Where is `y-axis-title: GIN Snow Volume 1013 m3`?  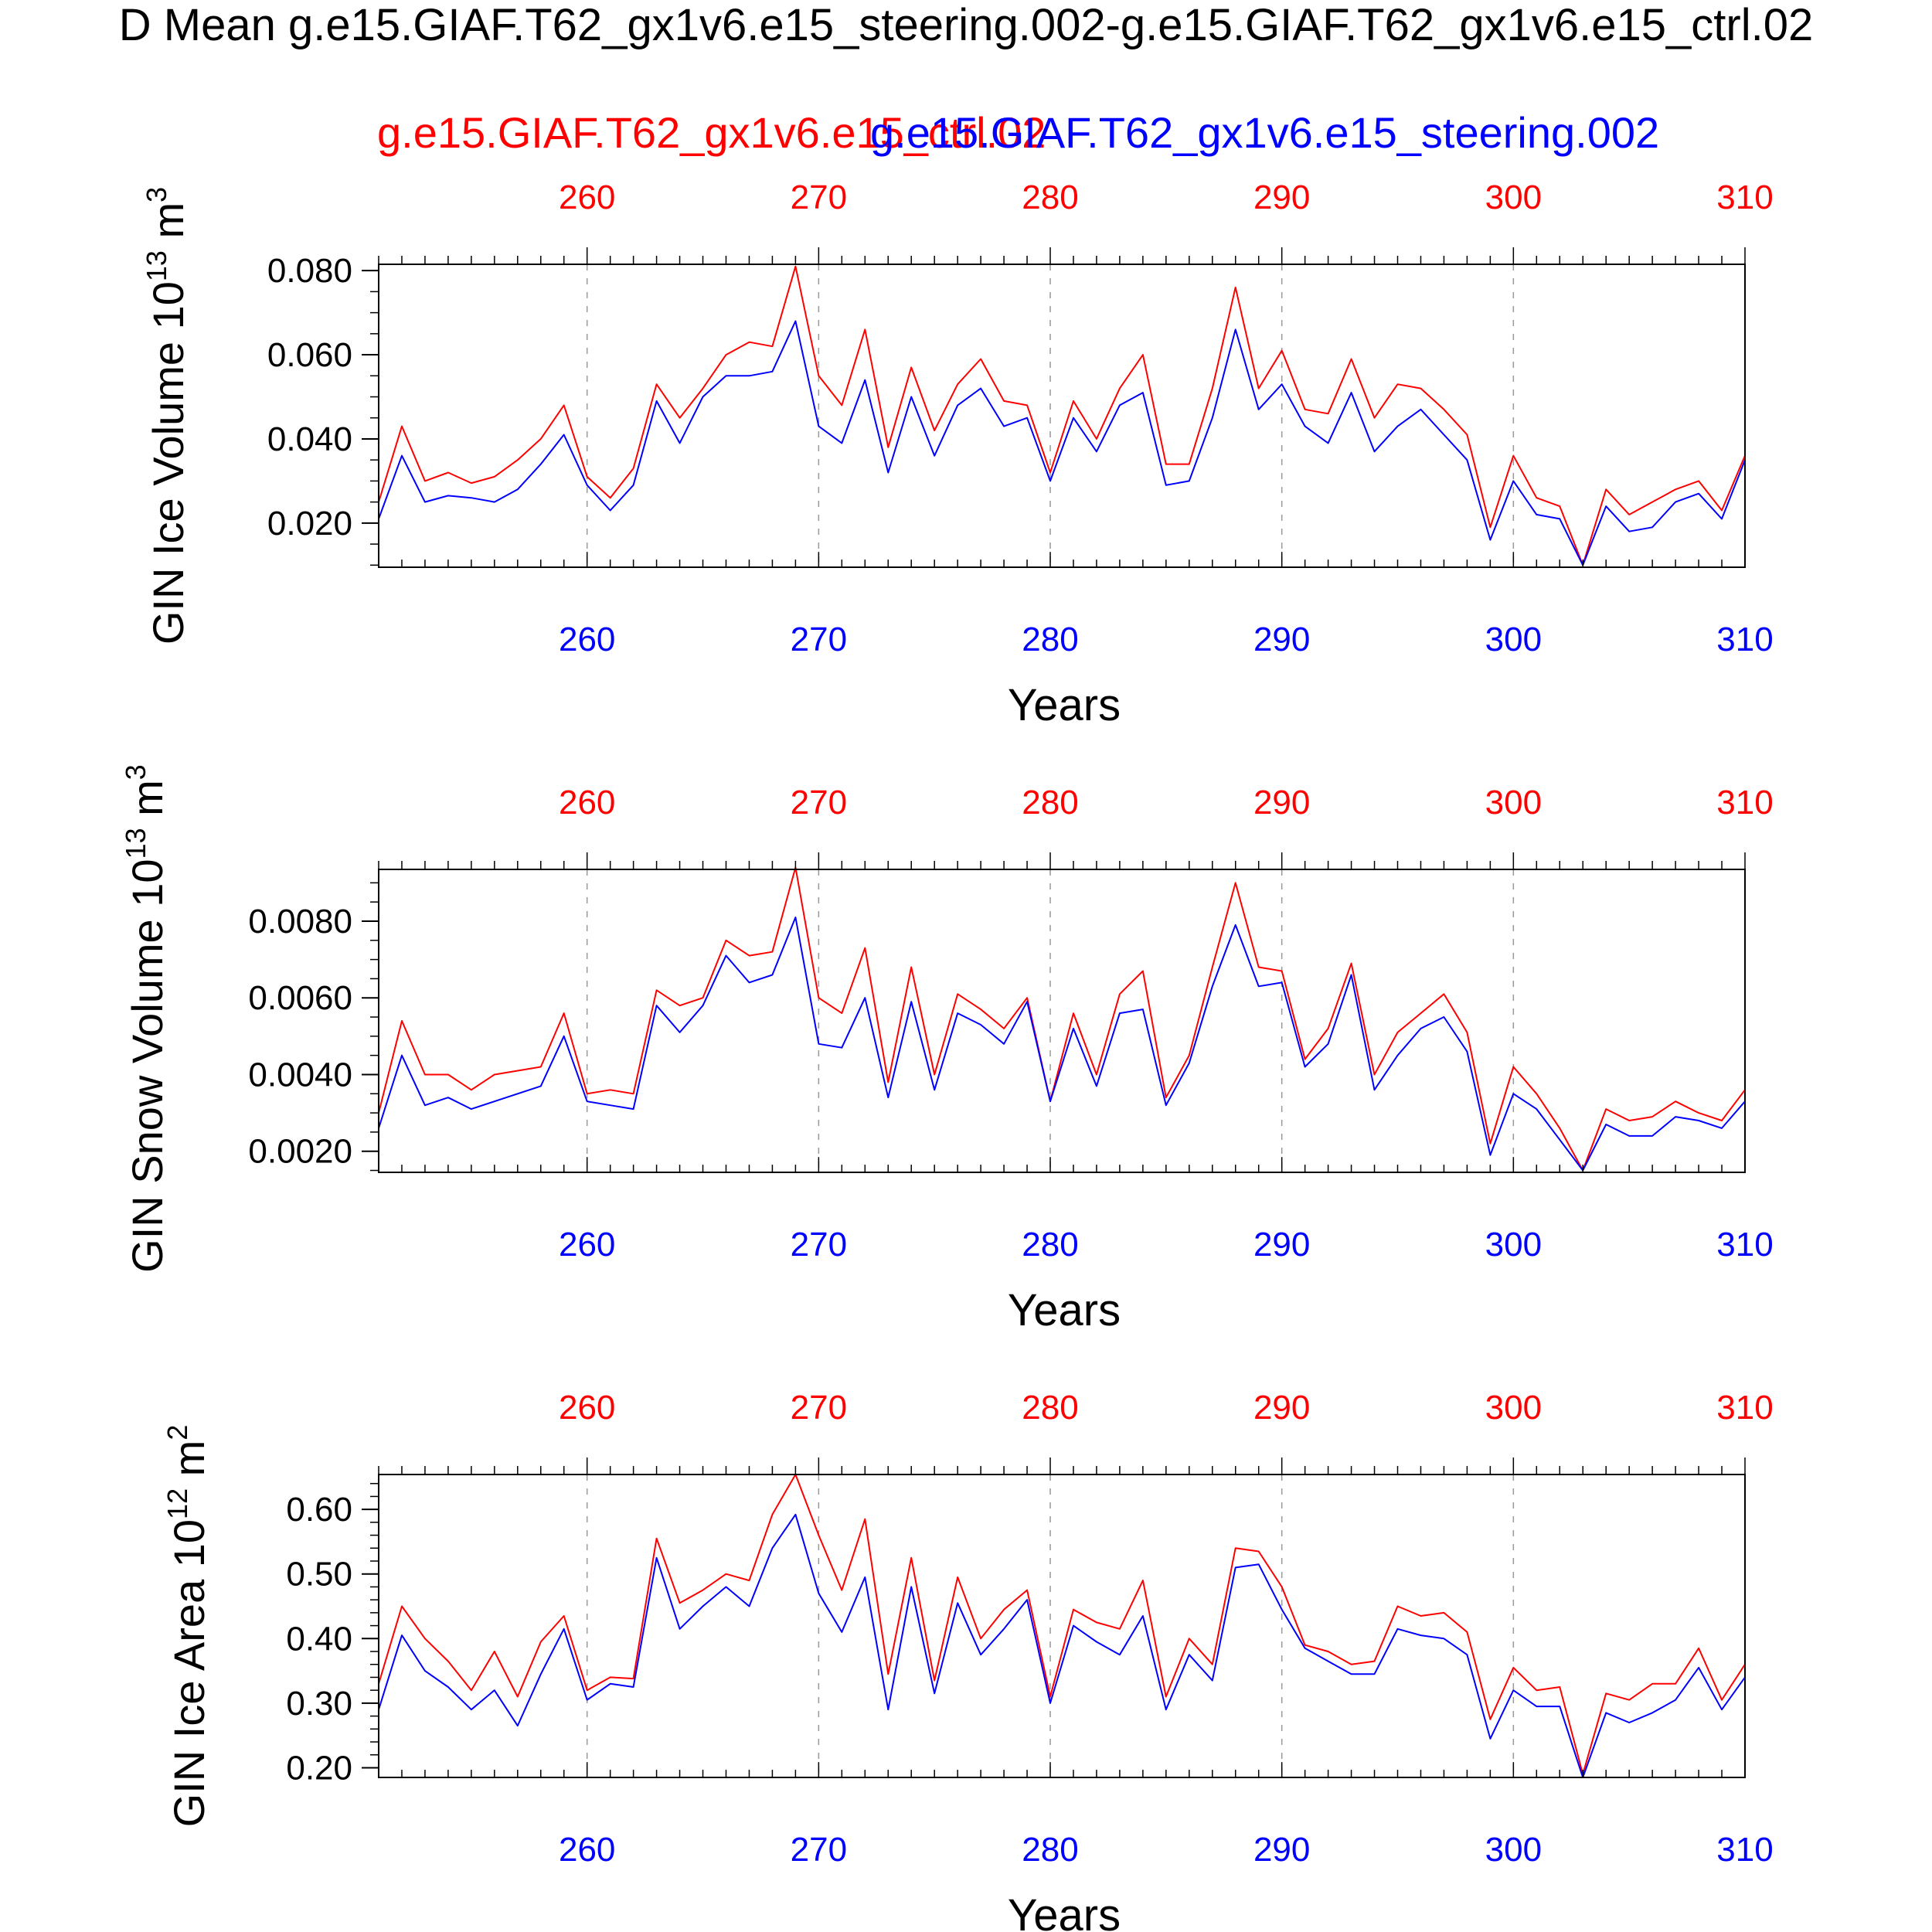 y-axis-title: GIN Snow Volume 1013 m3 is located at coordinates (146, 1019).